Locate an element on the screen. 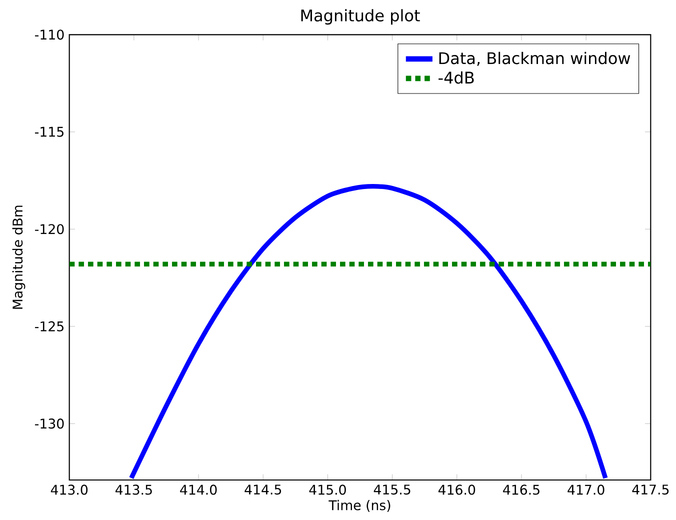 The image size is (676, 520). x-tick-label: 415.0 is located at coordinates (327, 489).